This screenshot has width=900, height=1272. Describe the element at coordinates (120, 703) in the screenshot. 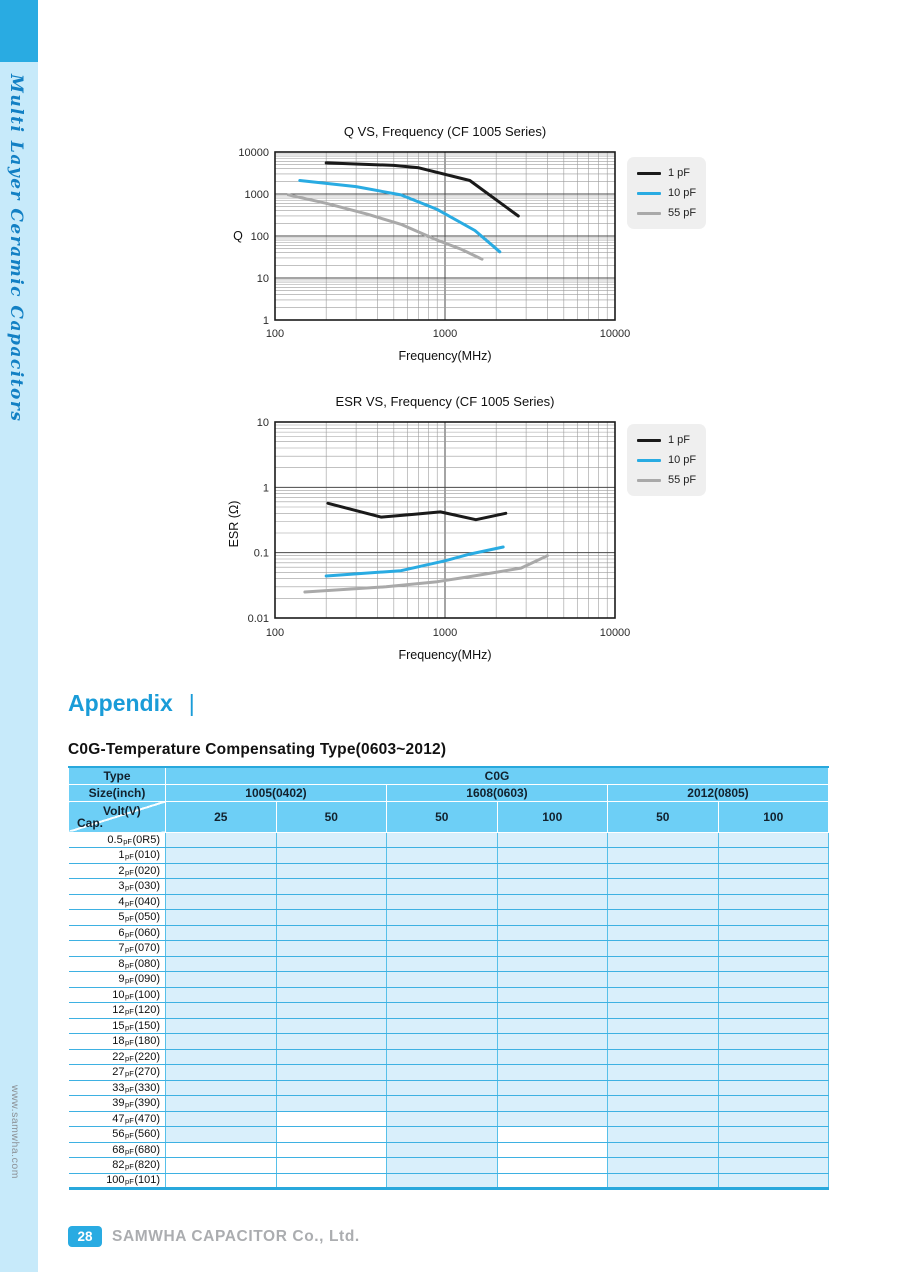

I see `appendix-heading-text: Appendix` at that location.